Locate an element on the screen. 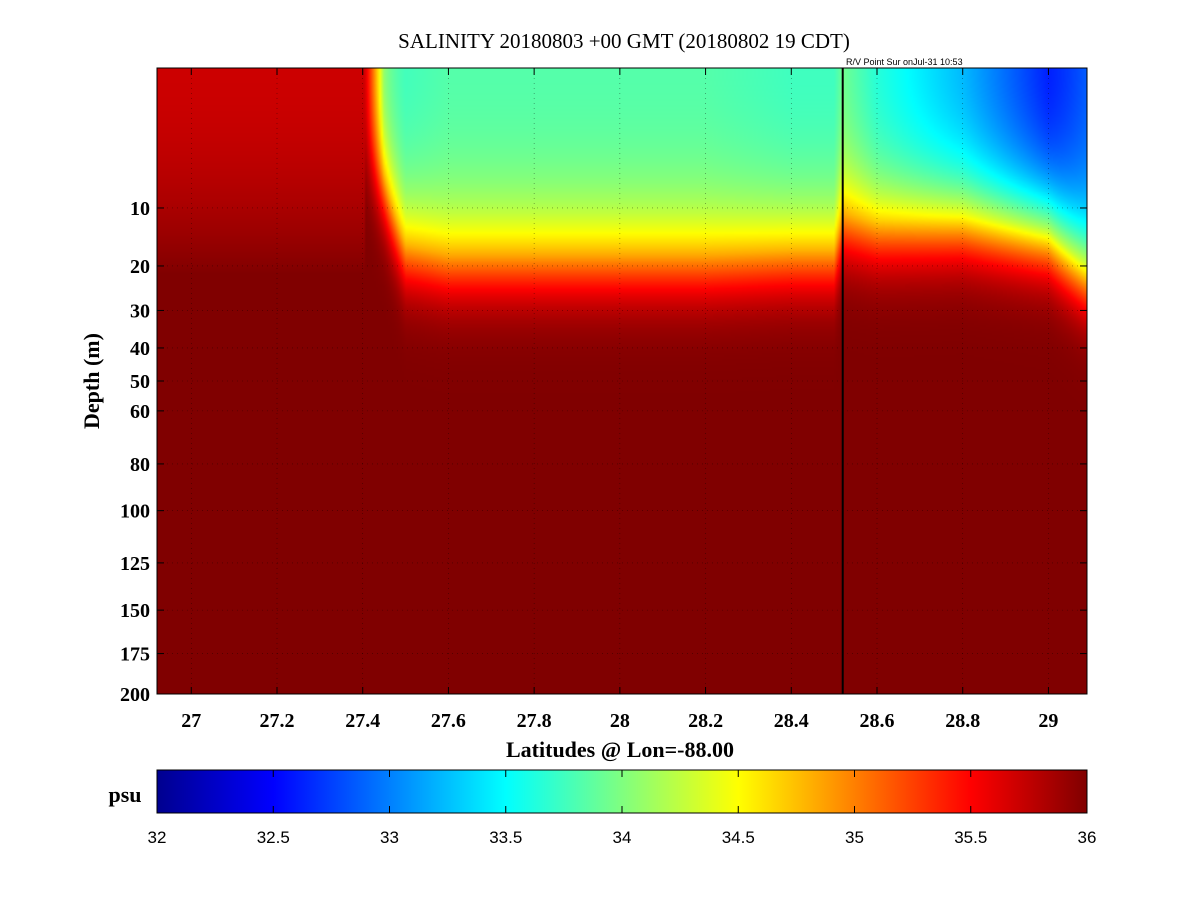  x-axis-label: Latitudes @ Lon=-88.00 is located at coordinates (620, 749).